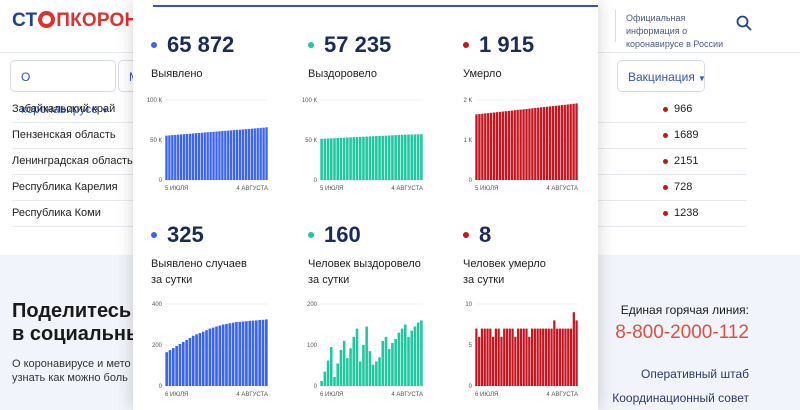 The image size is (800, 410). What do you see at coordinates (538, 255) in the screenshot?
I see `stat-died-day: 8 Человек умерло за сутки` at bounding box center [538, 255].